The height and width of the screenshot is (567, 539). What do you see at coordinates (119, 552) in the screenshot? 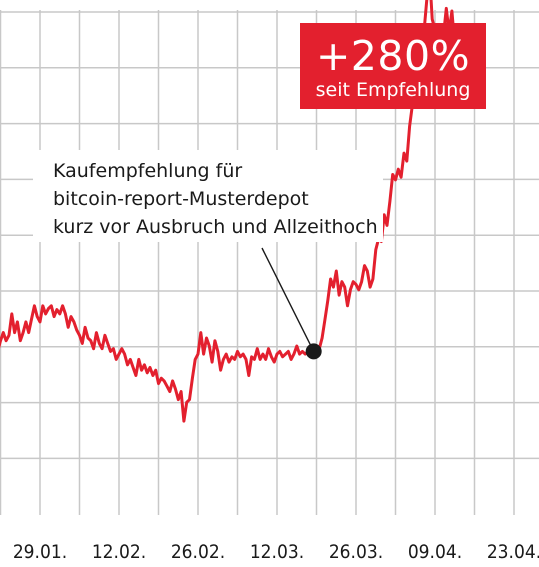
I see `x-tick-label: 12.02.` at bounding box center [119, 552].